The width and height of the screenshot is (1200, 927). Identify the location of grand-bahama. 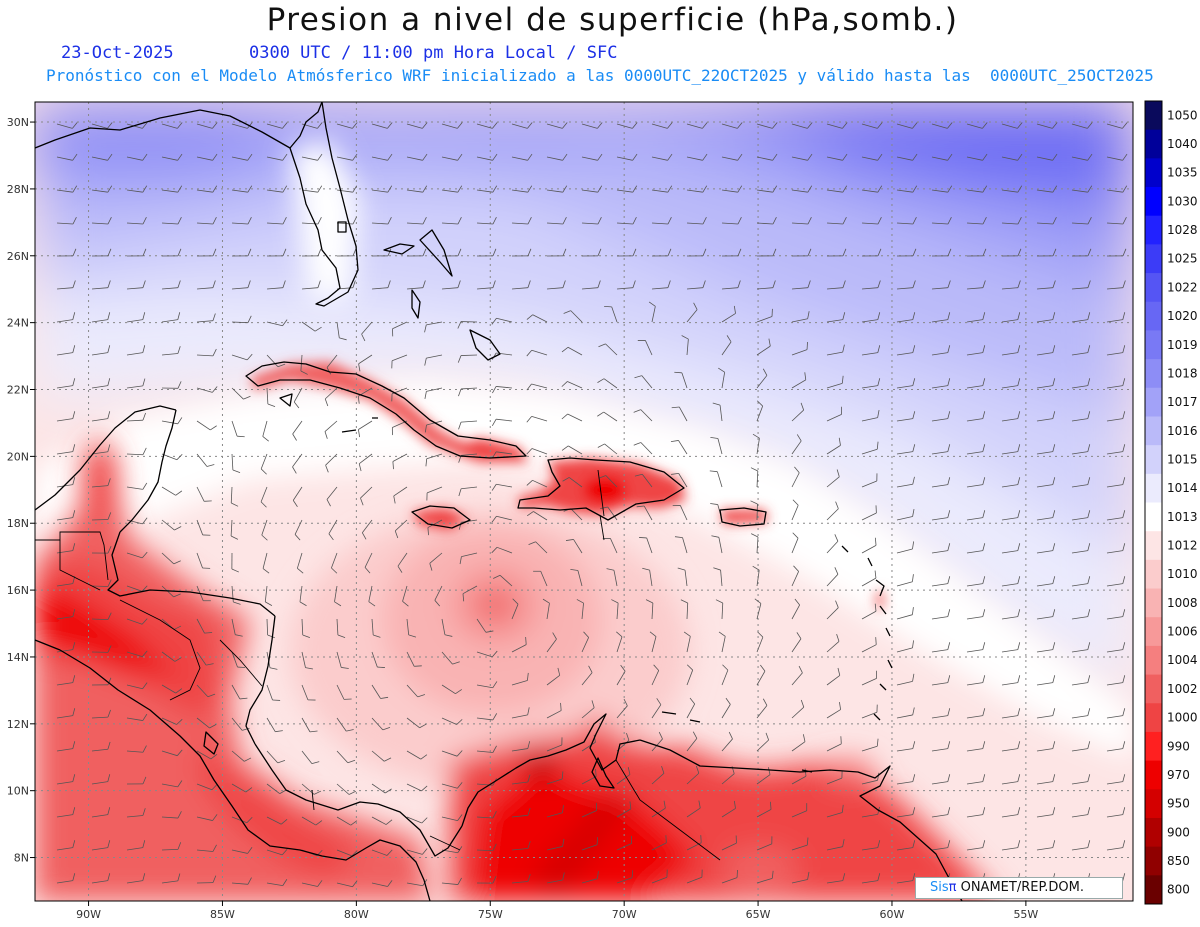
(399, 249).